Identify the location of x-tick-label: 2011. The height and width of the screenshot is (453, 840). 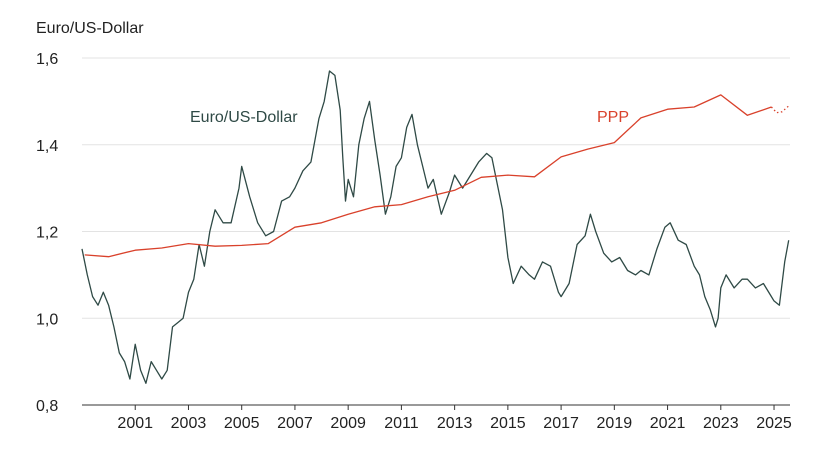
(401, 423).